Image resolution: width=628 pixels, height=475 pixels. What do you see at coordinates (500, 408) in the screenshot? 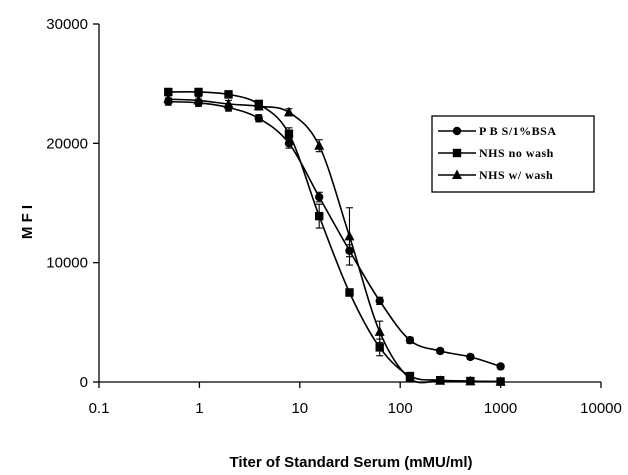
I see `x-tick-label: 1000` at bounding box center [500, 408].